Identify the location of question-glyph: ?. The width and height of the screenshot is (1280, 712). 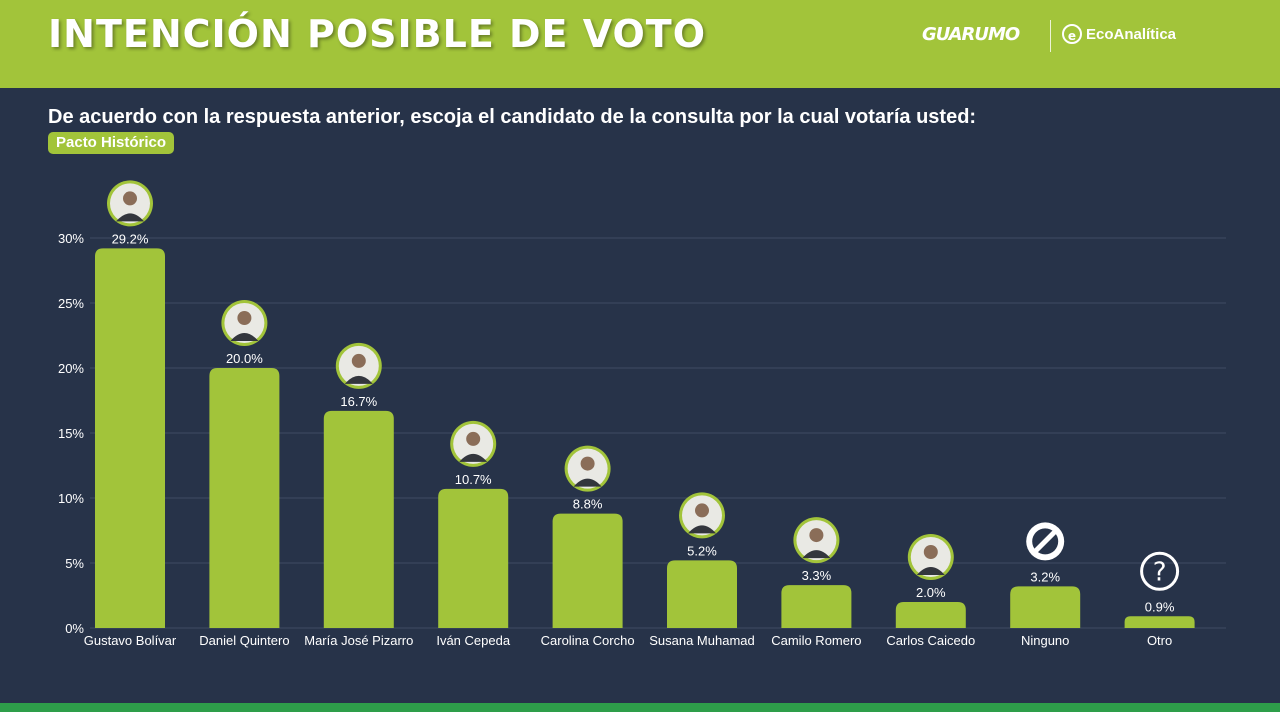
(1160, 572).